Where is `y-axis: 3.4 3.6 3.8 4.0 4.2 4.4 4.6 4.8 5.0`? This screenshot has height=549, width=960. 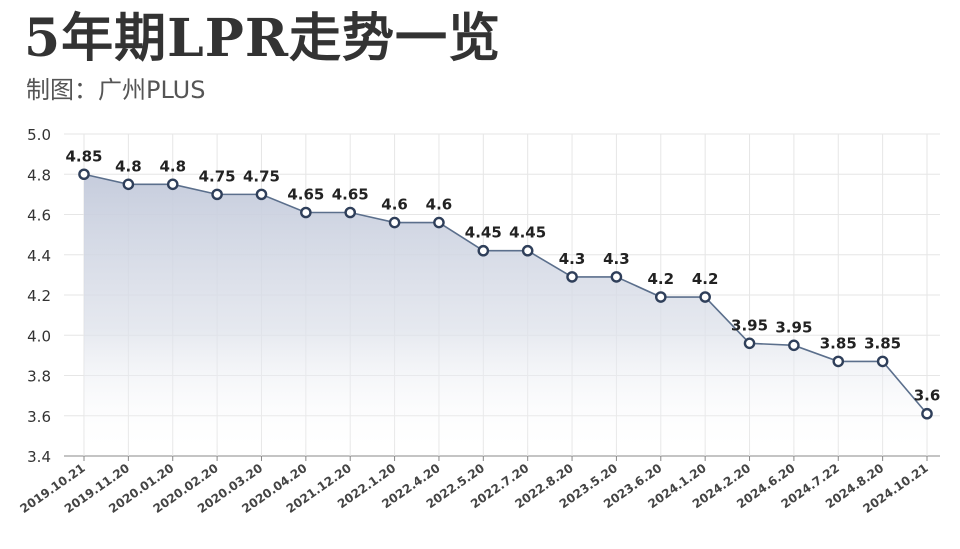
y-axis: 3.4 3.6 3.8 4.0 4.2 4.4 4.6 4.8 5.0 is located at coordinates (39, 296).